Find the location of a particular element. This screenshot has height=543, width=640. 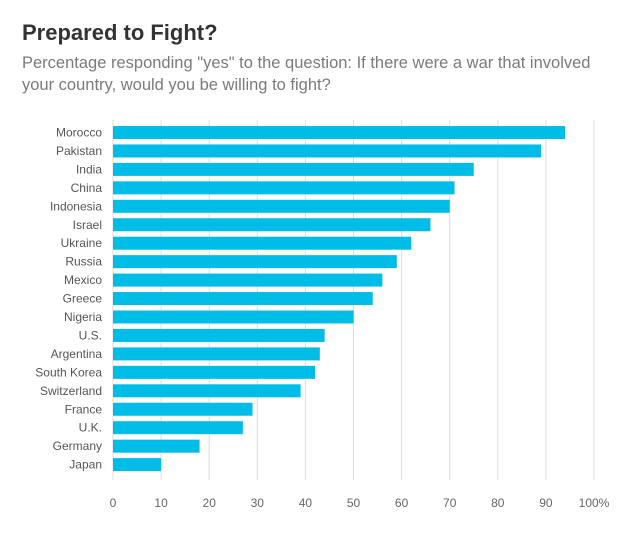

bar-u-s is located at coordinates (219, 335).